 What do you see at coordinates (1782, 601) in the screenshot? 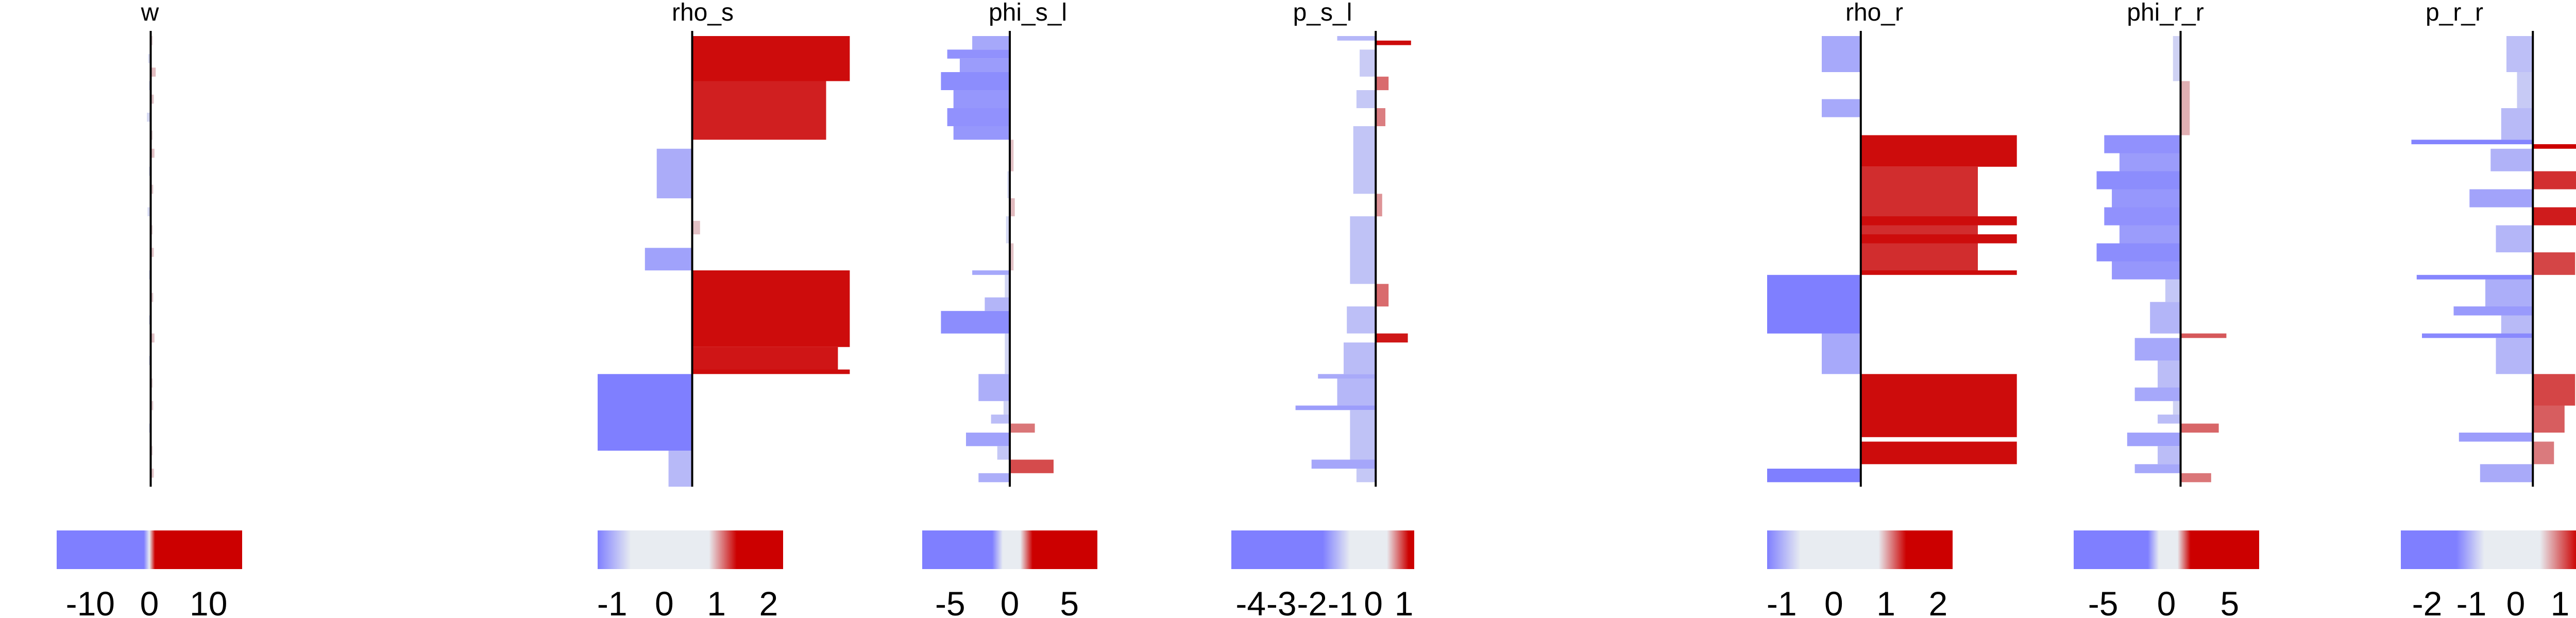
I see `colorbar-tick-rho-r-0: -1` at bounding box center [1782, 601].